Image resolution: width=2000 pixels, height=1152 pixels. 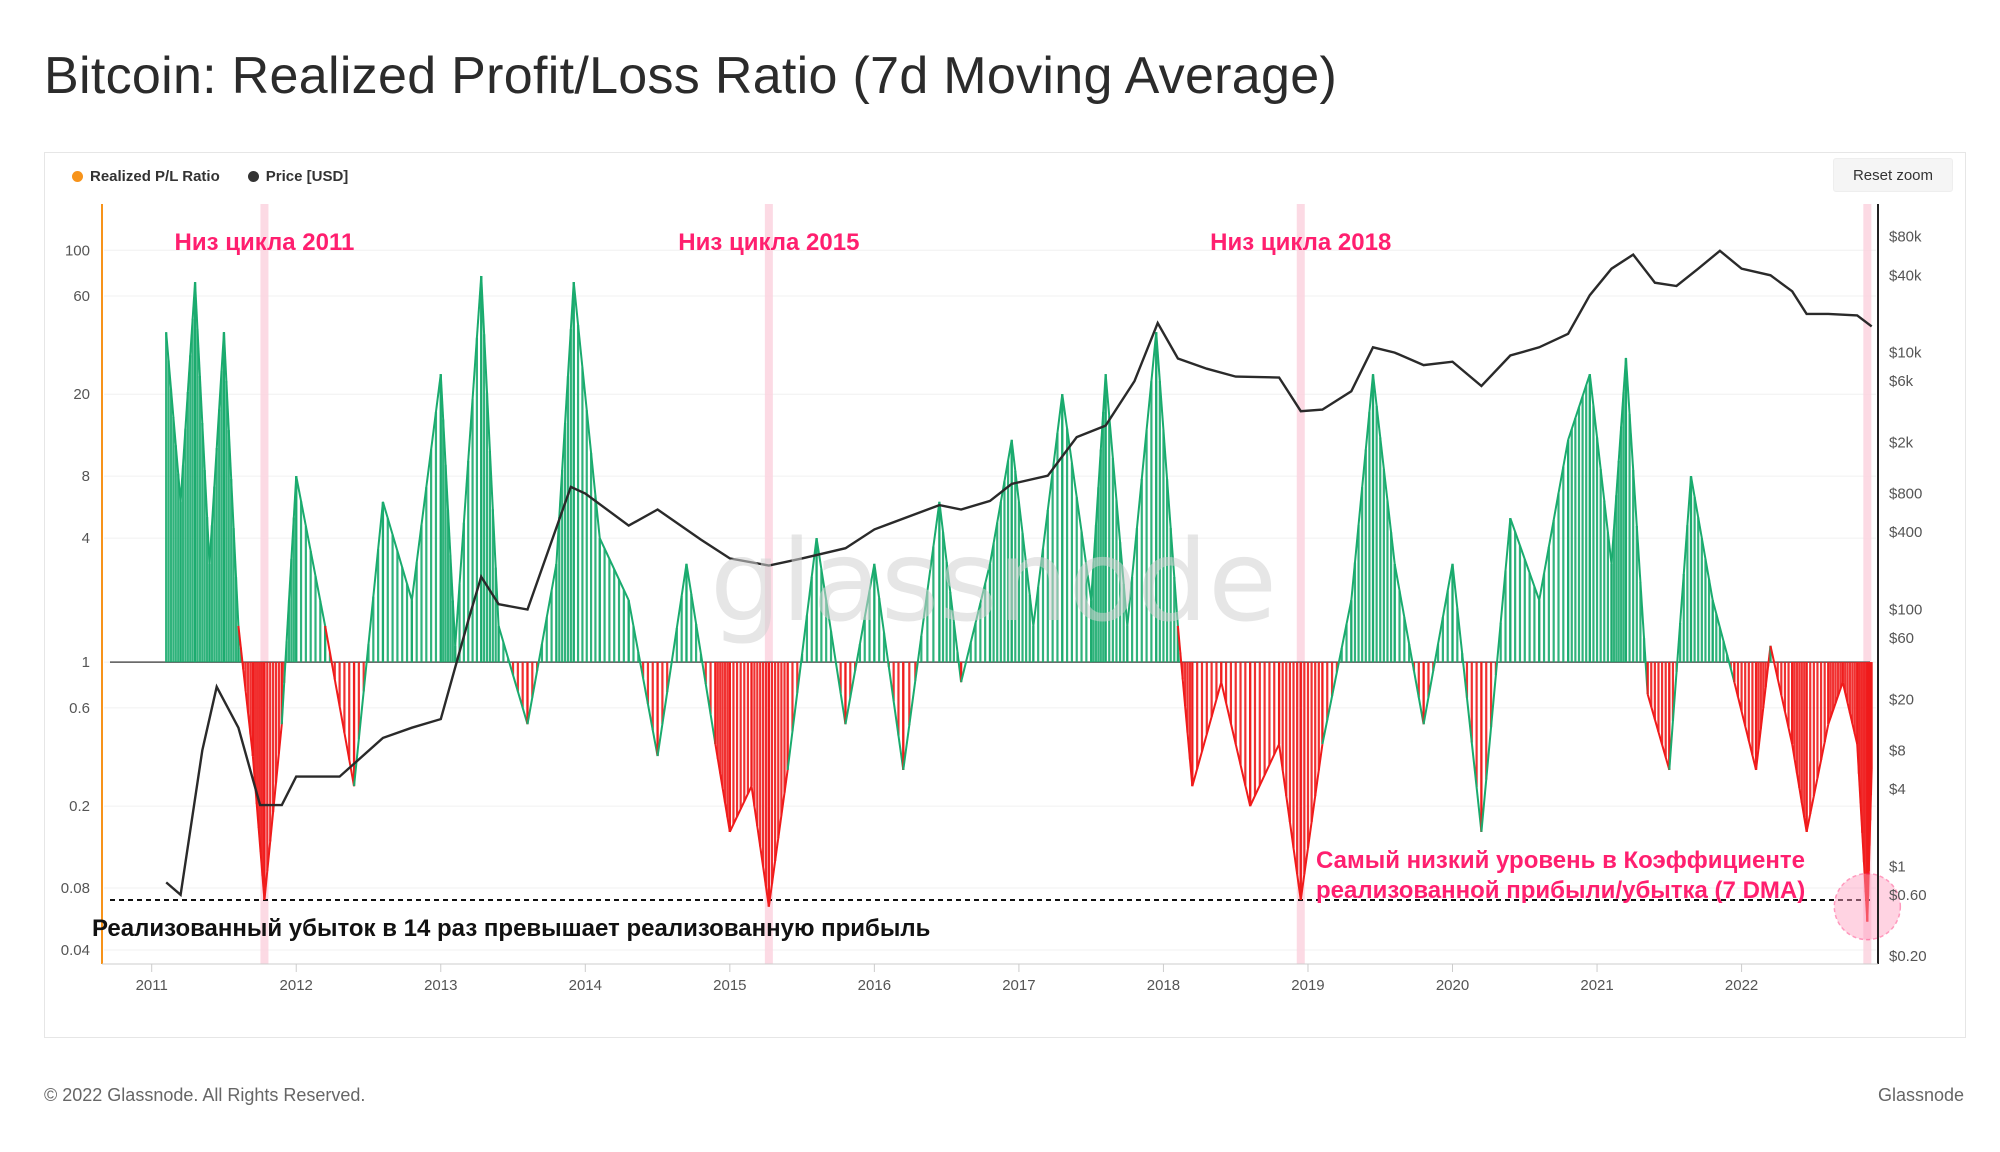 I want to click on left-tick-label: 0.6, so click(x=79, y=708).